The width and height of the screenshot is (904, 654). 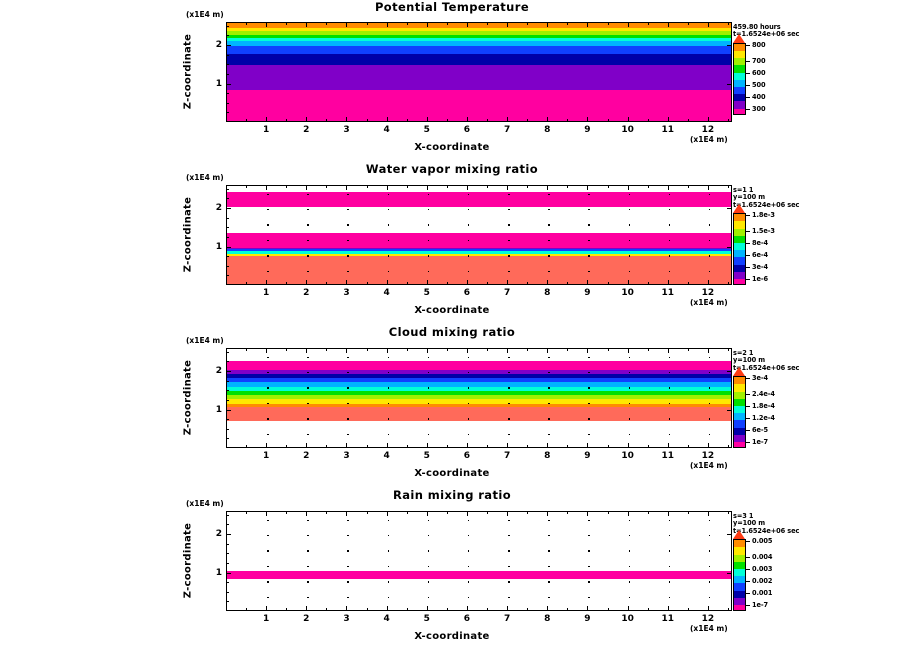 What do you see at coordinates (763, 406) in the screenshot?
I see `colorbar-tick-label: 1.8e-4` at bounding box center [763, 406].